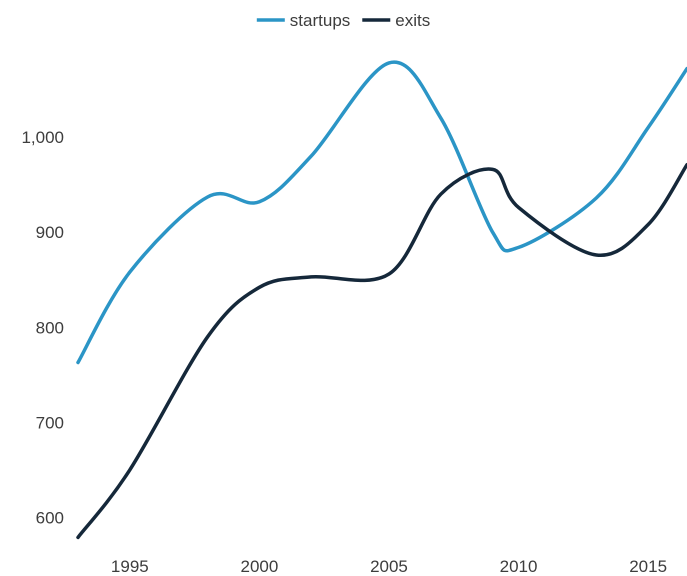 The width and height of the screenshot is (687, 576). What do you see at coordinates (130, 566) in the screenshot?
I see `x-tick-label: 1995` at bounding box center [130, 566].